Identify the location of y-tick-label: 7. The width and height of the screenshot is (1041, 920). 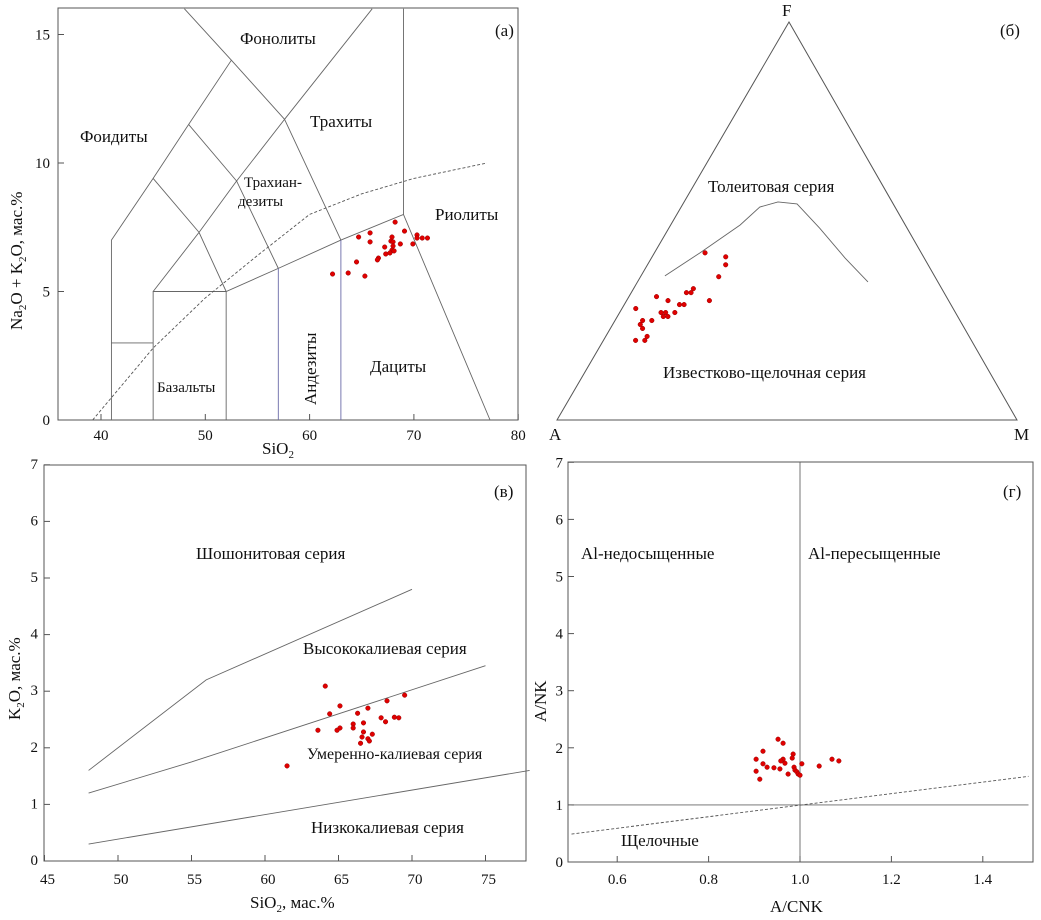
(35, 465).